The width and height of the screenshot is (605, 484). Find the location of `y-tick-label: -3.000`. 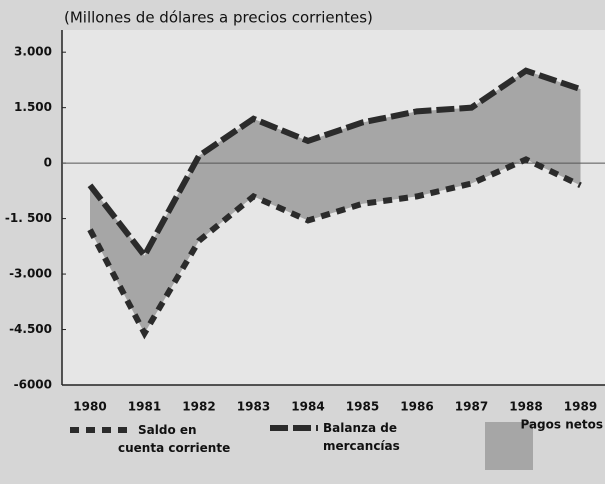

y-tick-label: -3.000 is located at coordinates (30, 274).